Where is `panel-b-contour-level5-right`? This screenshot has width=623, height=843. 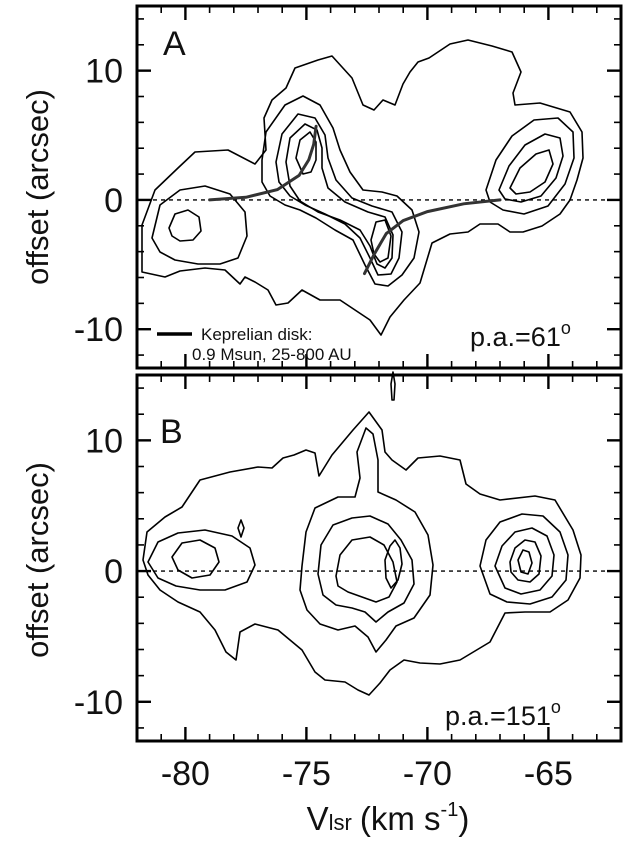 panel-b-contour-level5-right is located at coordinates (525, 562).